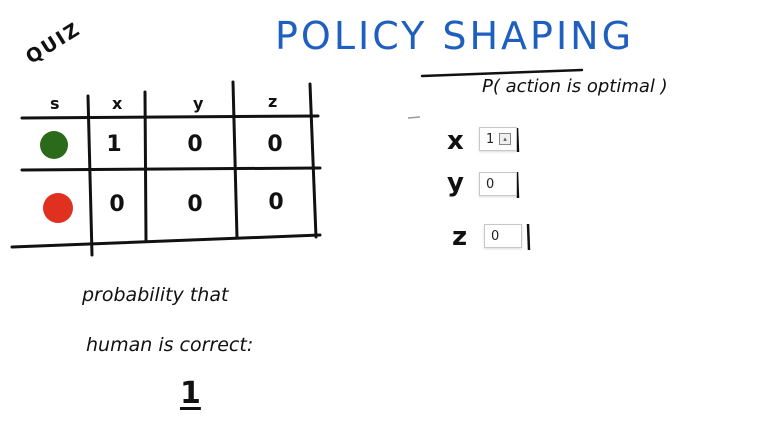 This screenshot has width=757, height=425. I want to click on action-label-y: y, so click(455, 183).